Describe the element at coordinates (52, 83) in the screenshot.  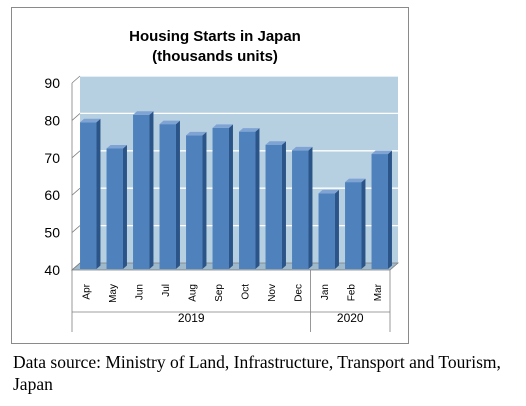
I see `y-tick-label: 90` at that location.